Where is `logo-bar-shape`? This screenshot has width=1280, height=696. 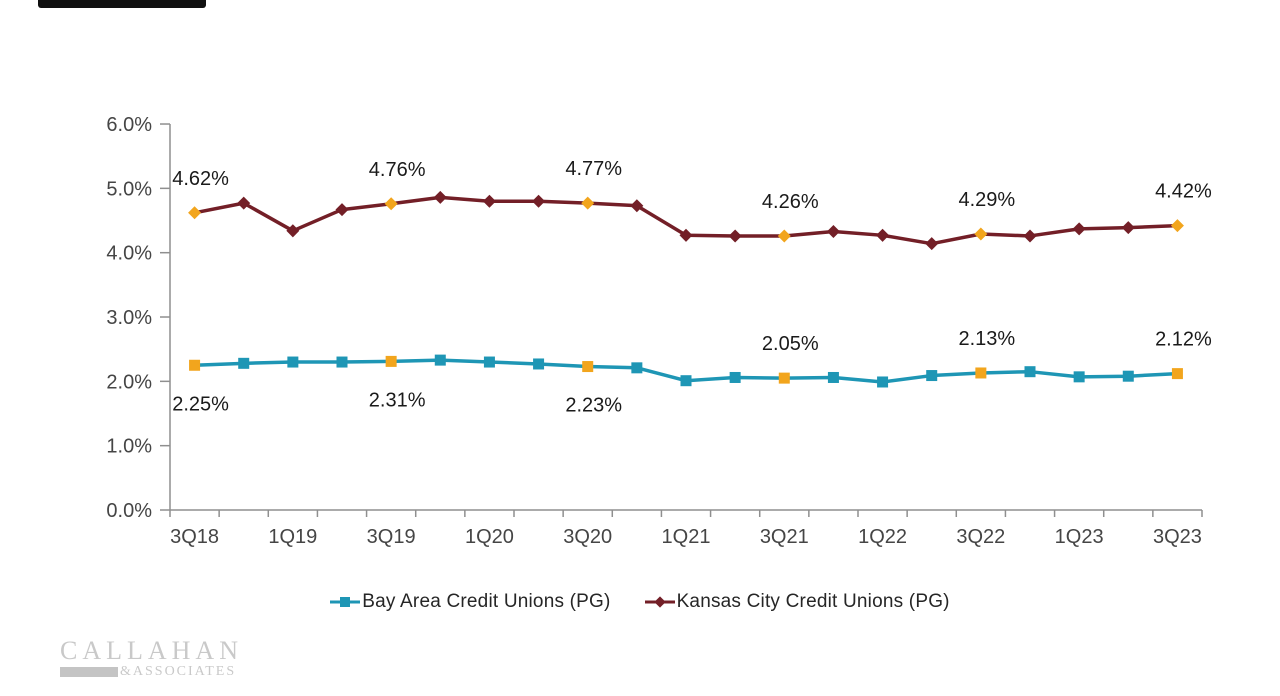
logo-bar-shape is located at coordinates (89, 672).